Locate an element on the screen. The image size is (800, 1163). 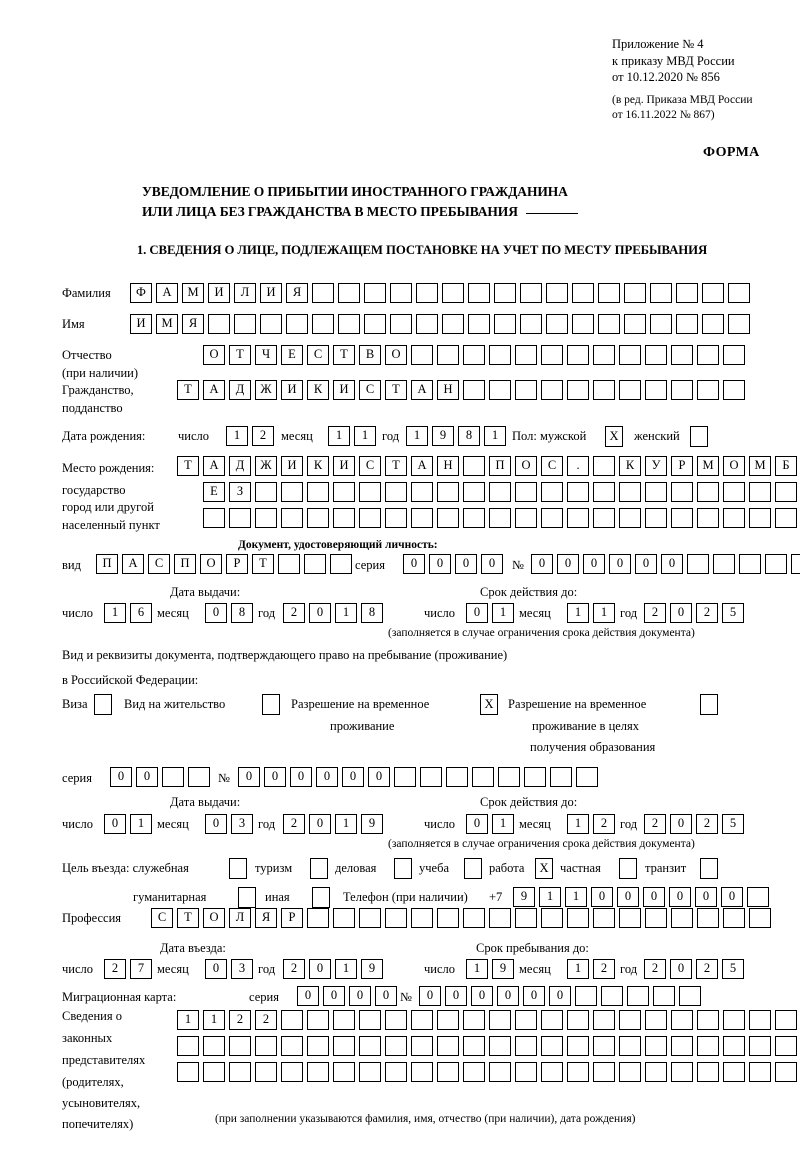
char-cell: 6 is located at coordinates (141, 613).